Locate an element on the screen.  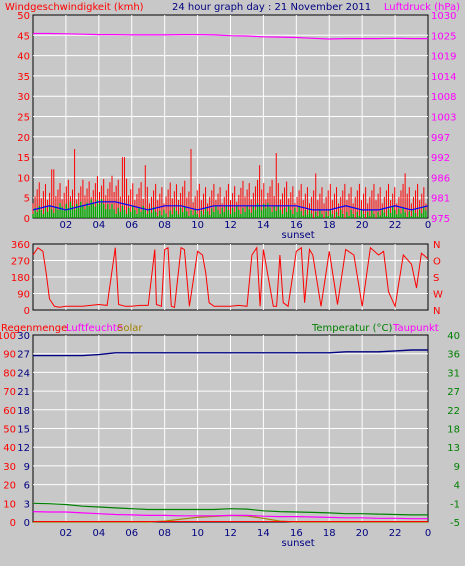
axis-tick-label: 1003 is located at coordinates (443, 118).